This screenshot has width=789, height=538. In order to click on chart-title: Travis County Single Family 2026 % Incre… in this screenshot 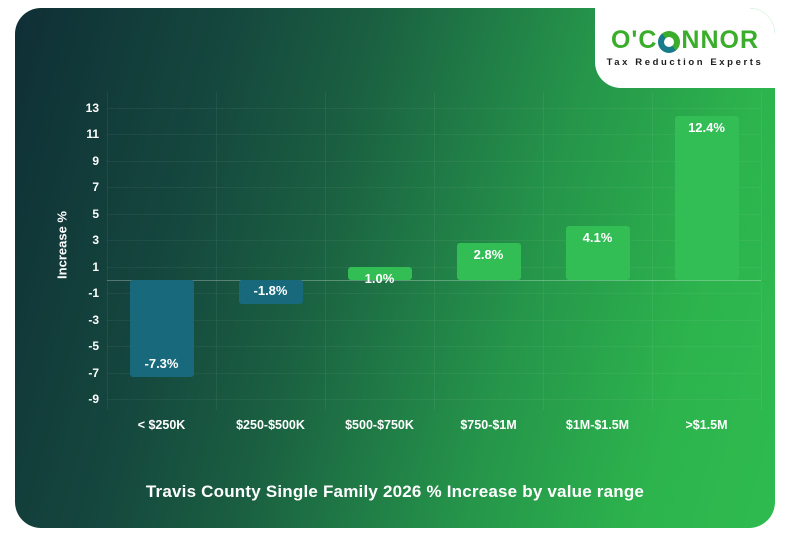, I will do `click(395, 491)`.